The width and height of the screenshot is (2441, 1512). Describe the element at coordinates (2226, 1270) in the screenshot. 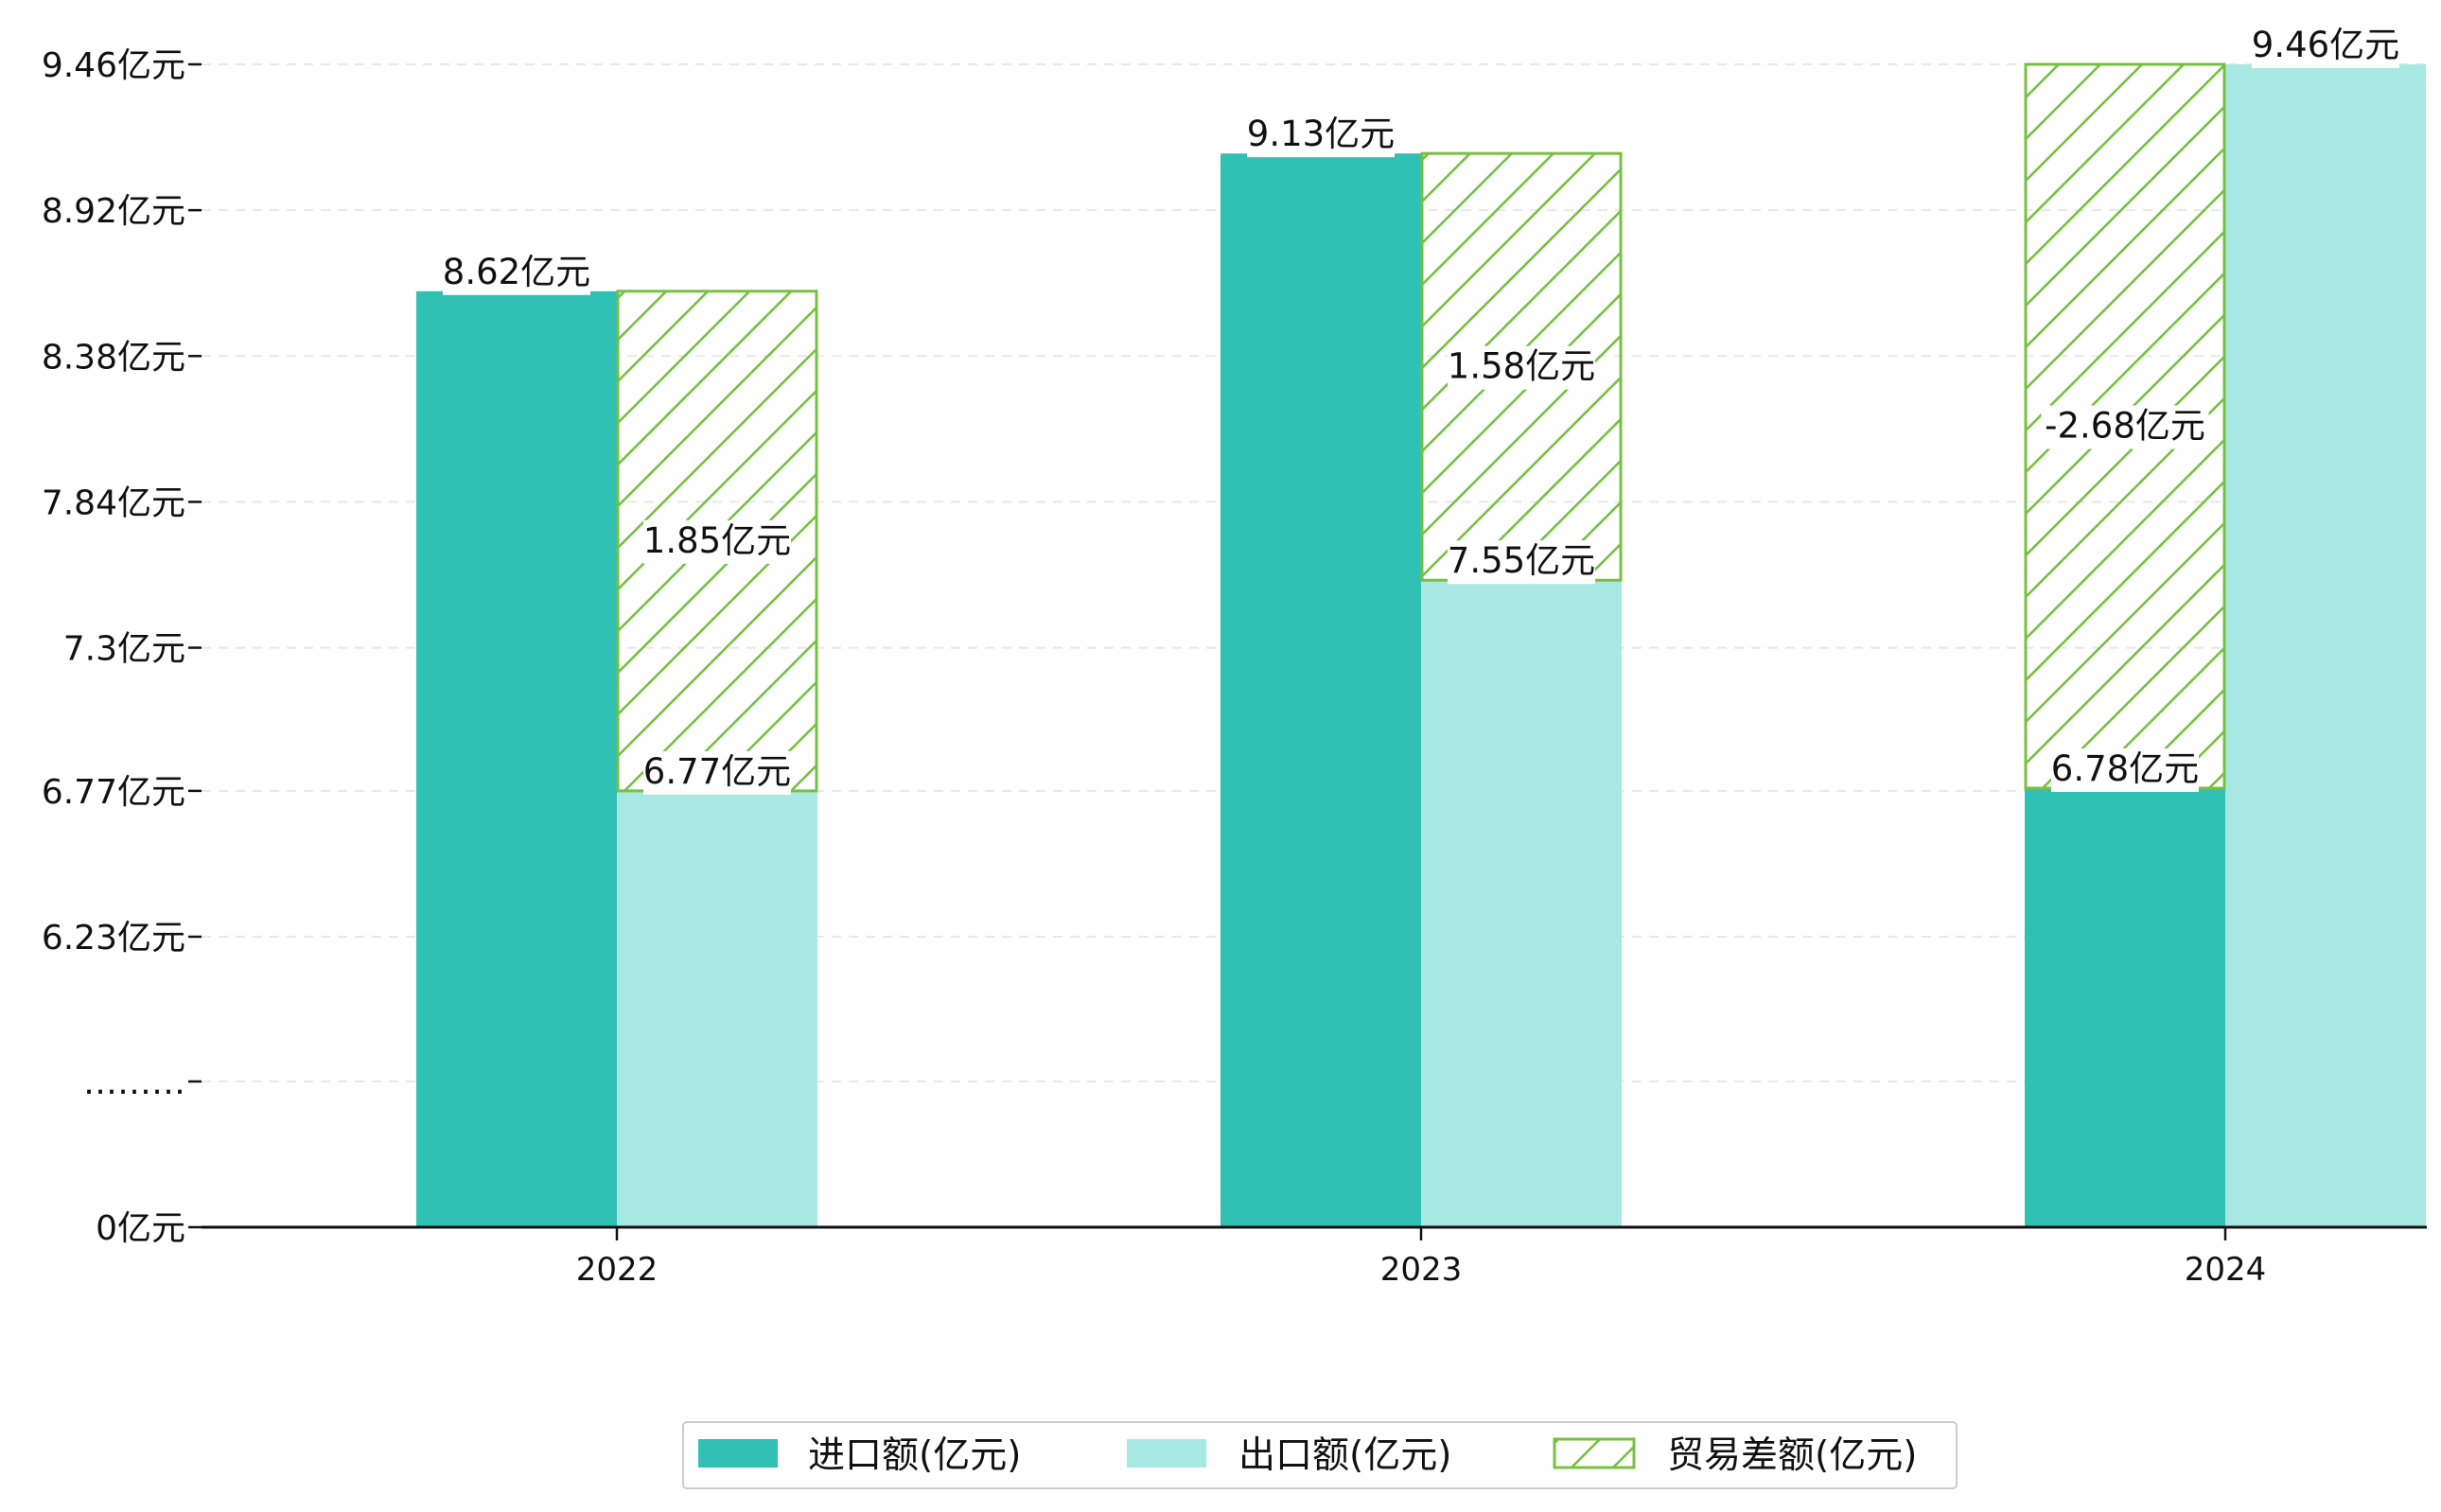

I see `x-tick-label: 2024` at that location.